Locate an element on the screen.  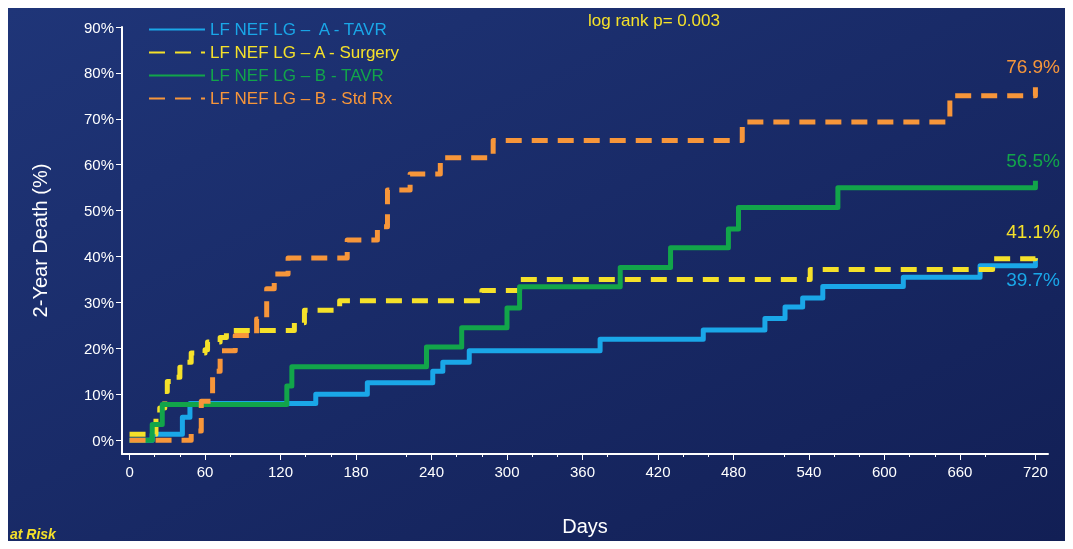
x-tick-label: 60 is located at coordinates (205, 471).